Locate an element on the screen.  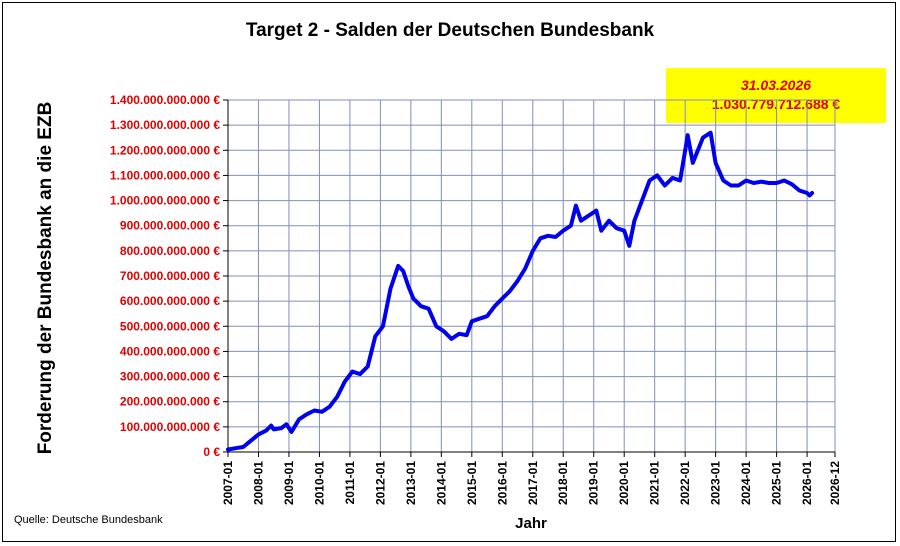
y-tick-label: 200.000.000.000 € is located at coordinates (170, 402).